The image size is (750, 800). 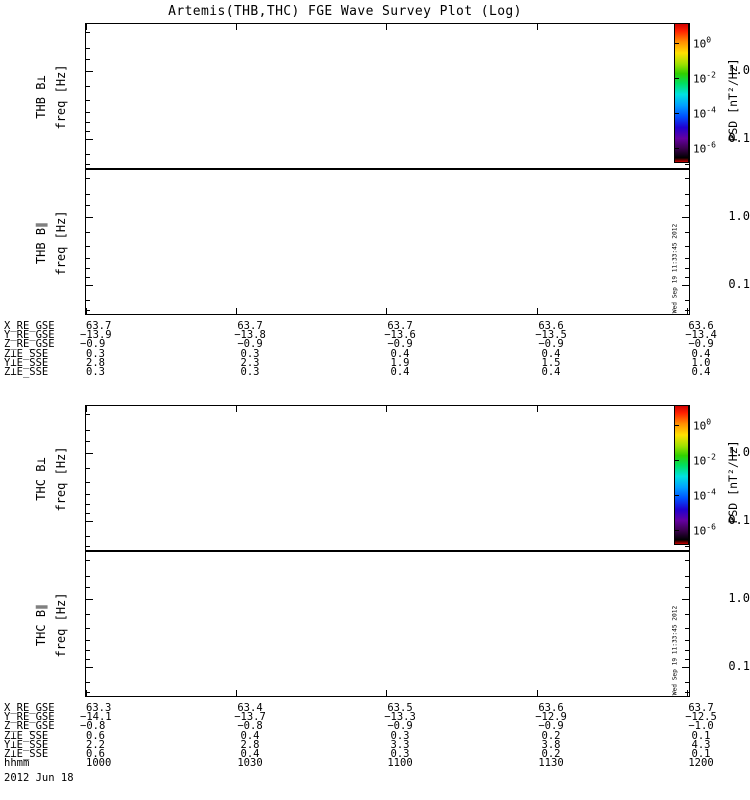 What do you see at coordinates (387, 242) in the screenshot?
I see `panel-thb-bpar` at bounding box center [387, 242].